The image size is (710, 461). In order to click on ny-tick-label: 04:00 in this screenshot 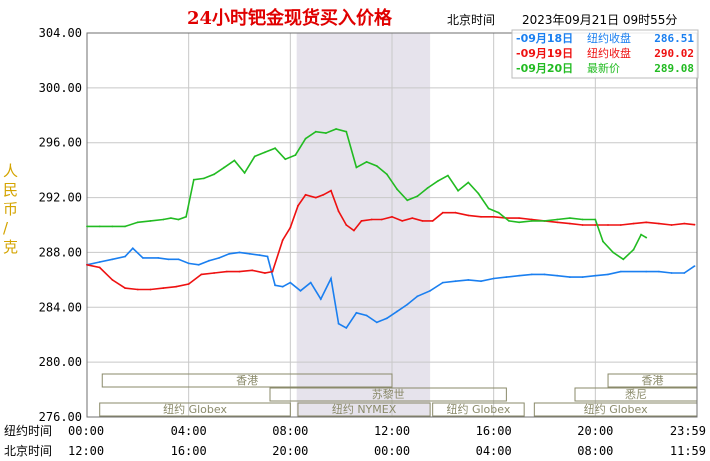, I will do `click(189, 431)`.